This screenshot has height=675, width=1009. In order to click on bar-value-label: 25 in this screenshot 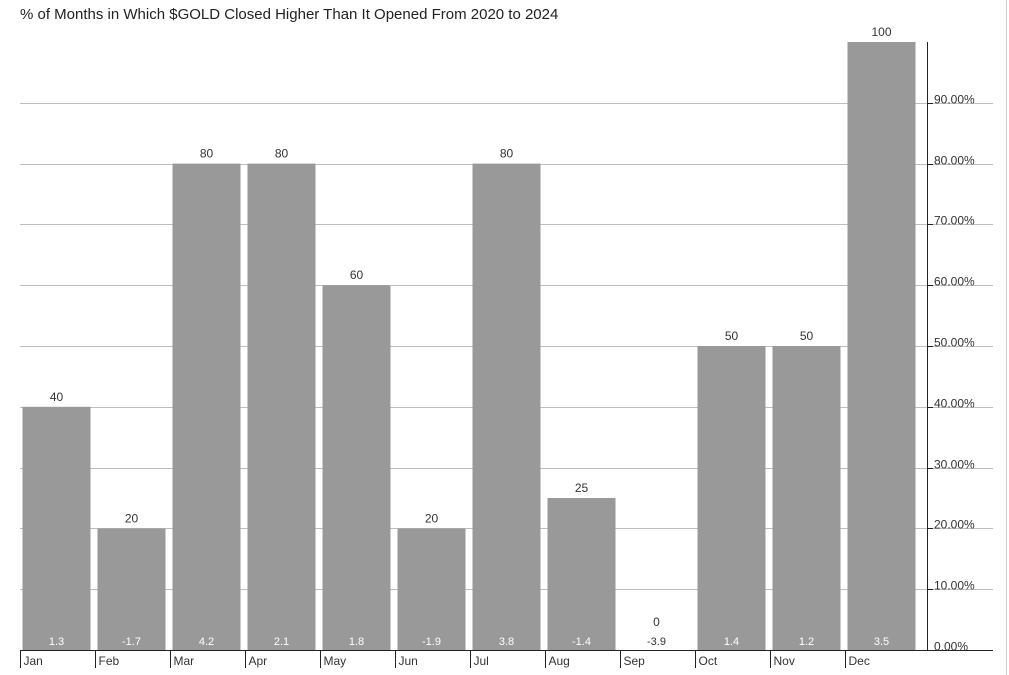, I will do `click(582, 488)`.